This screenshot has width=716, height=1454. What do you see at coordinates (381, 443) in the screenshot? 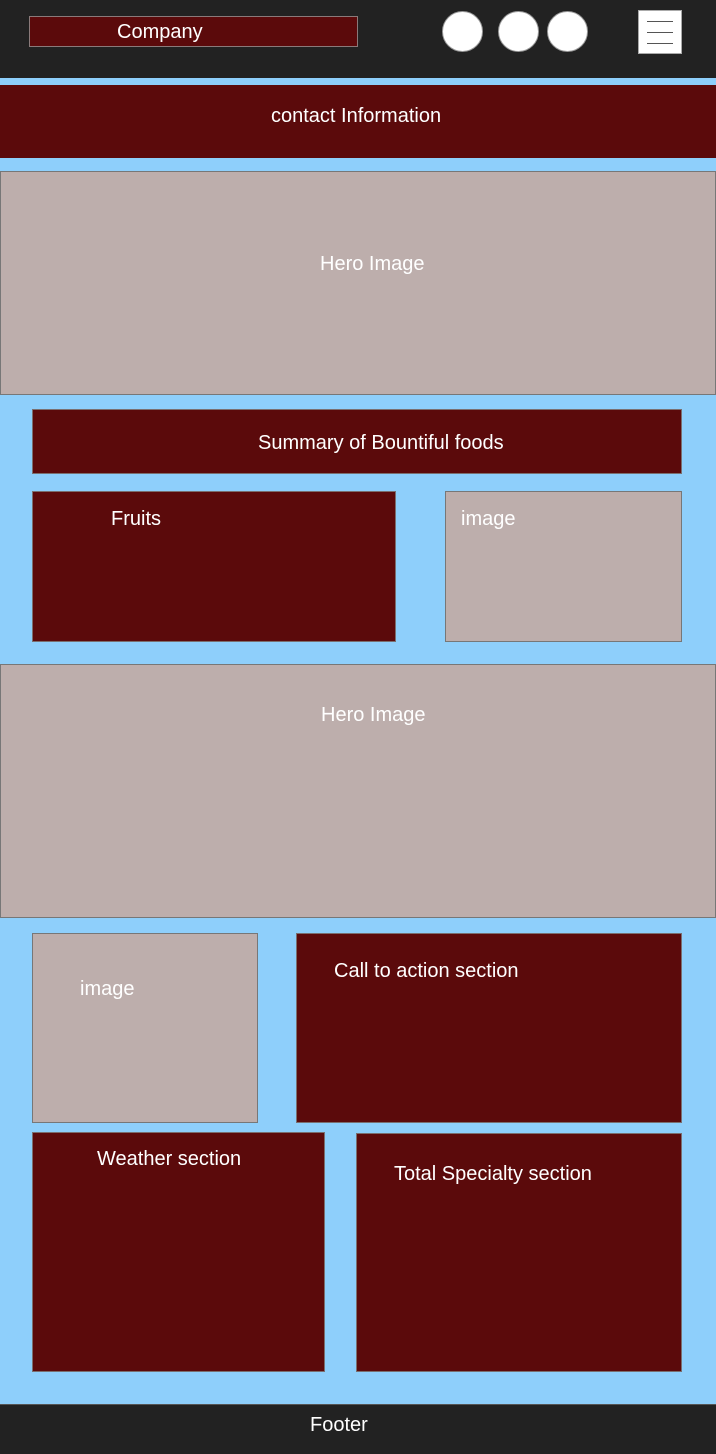
I see `summary-label: Summary of Bountiful foods` at bounding box center [381, 443].